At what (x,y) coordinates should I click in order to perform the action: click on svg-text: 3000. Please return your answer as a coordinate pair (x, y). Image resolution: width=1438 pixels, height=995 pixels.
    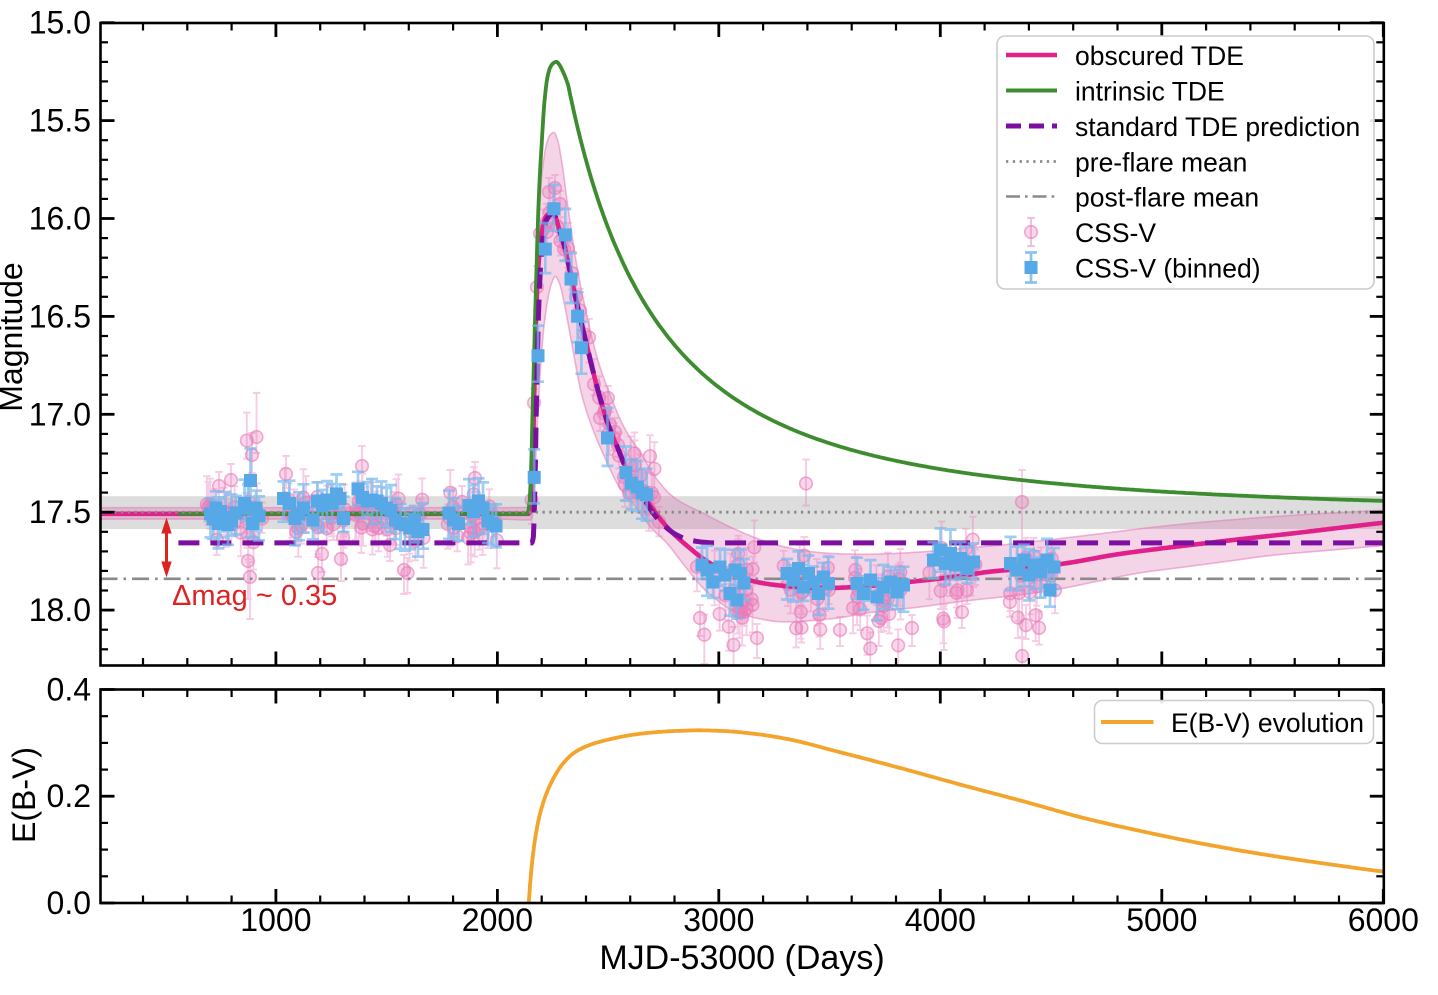
    Looking at the image, I should click on (718, 920).